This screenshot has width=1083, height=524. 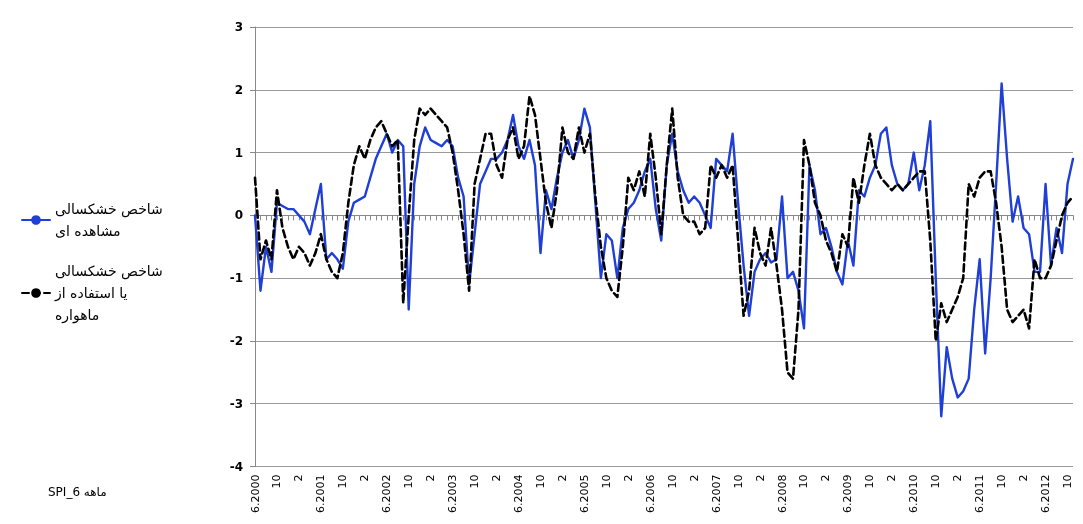 What do you see at coordinates (584, 494) in the screenshot?
I see `x-tick-label: 6.2005` at bounding box center [584, 494].